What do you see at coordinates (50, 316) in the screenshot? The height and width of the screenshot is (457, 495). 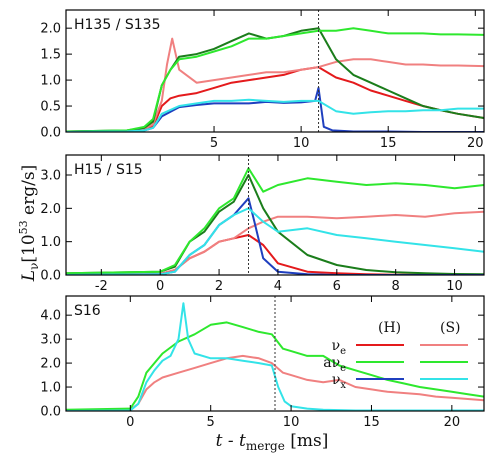 I see `y-tick-label: 4.0` at bounding box center [50, 316].